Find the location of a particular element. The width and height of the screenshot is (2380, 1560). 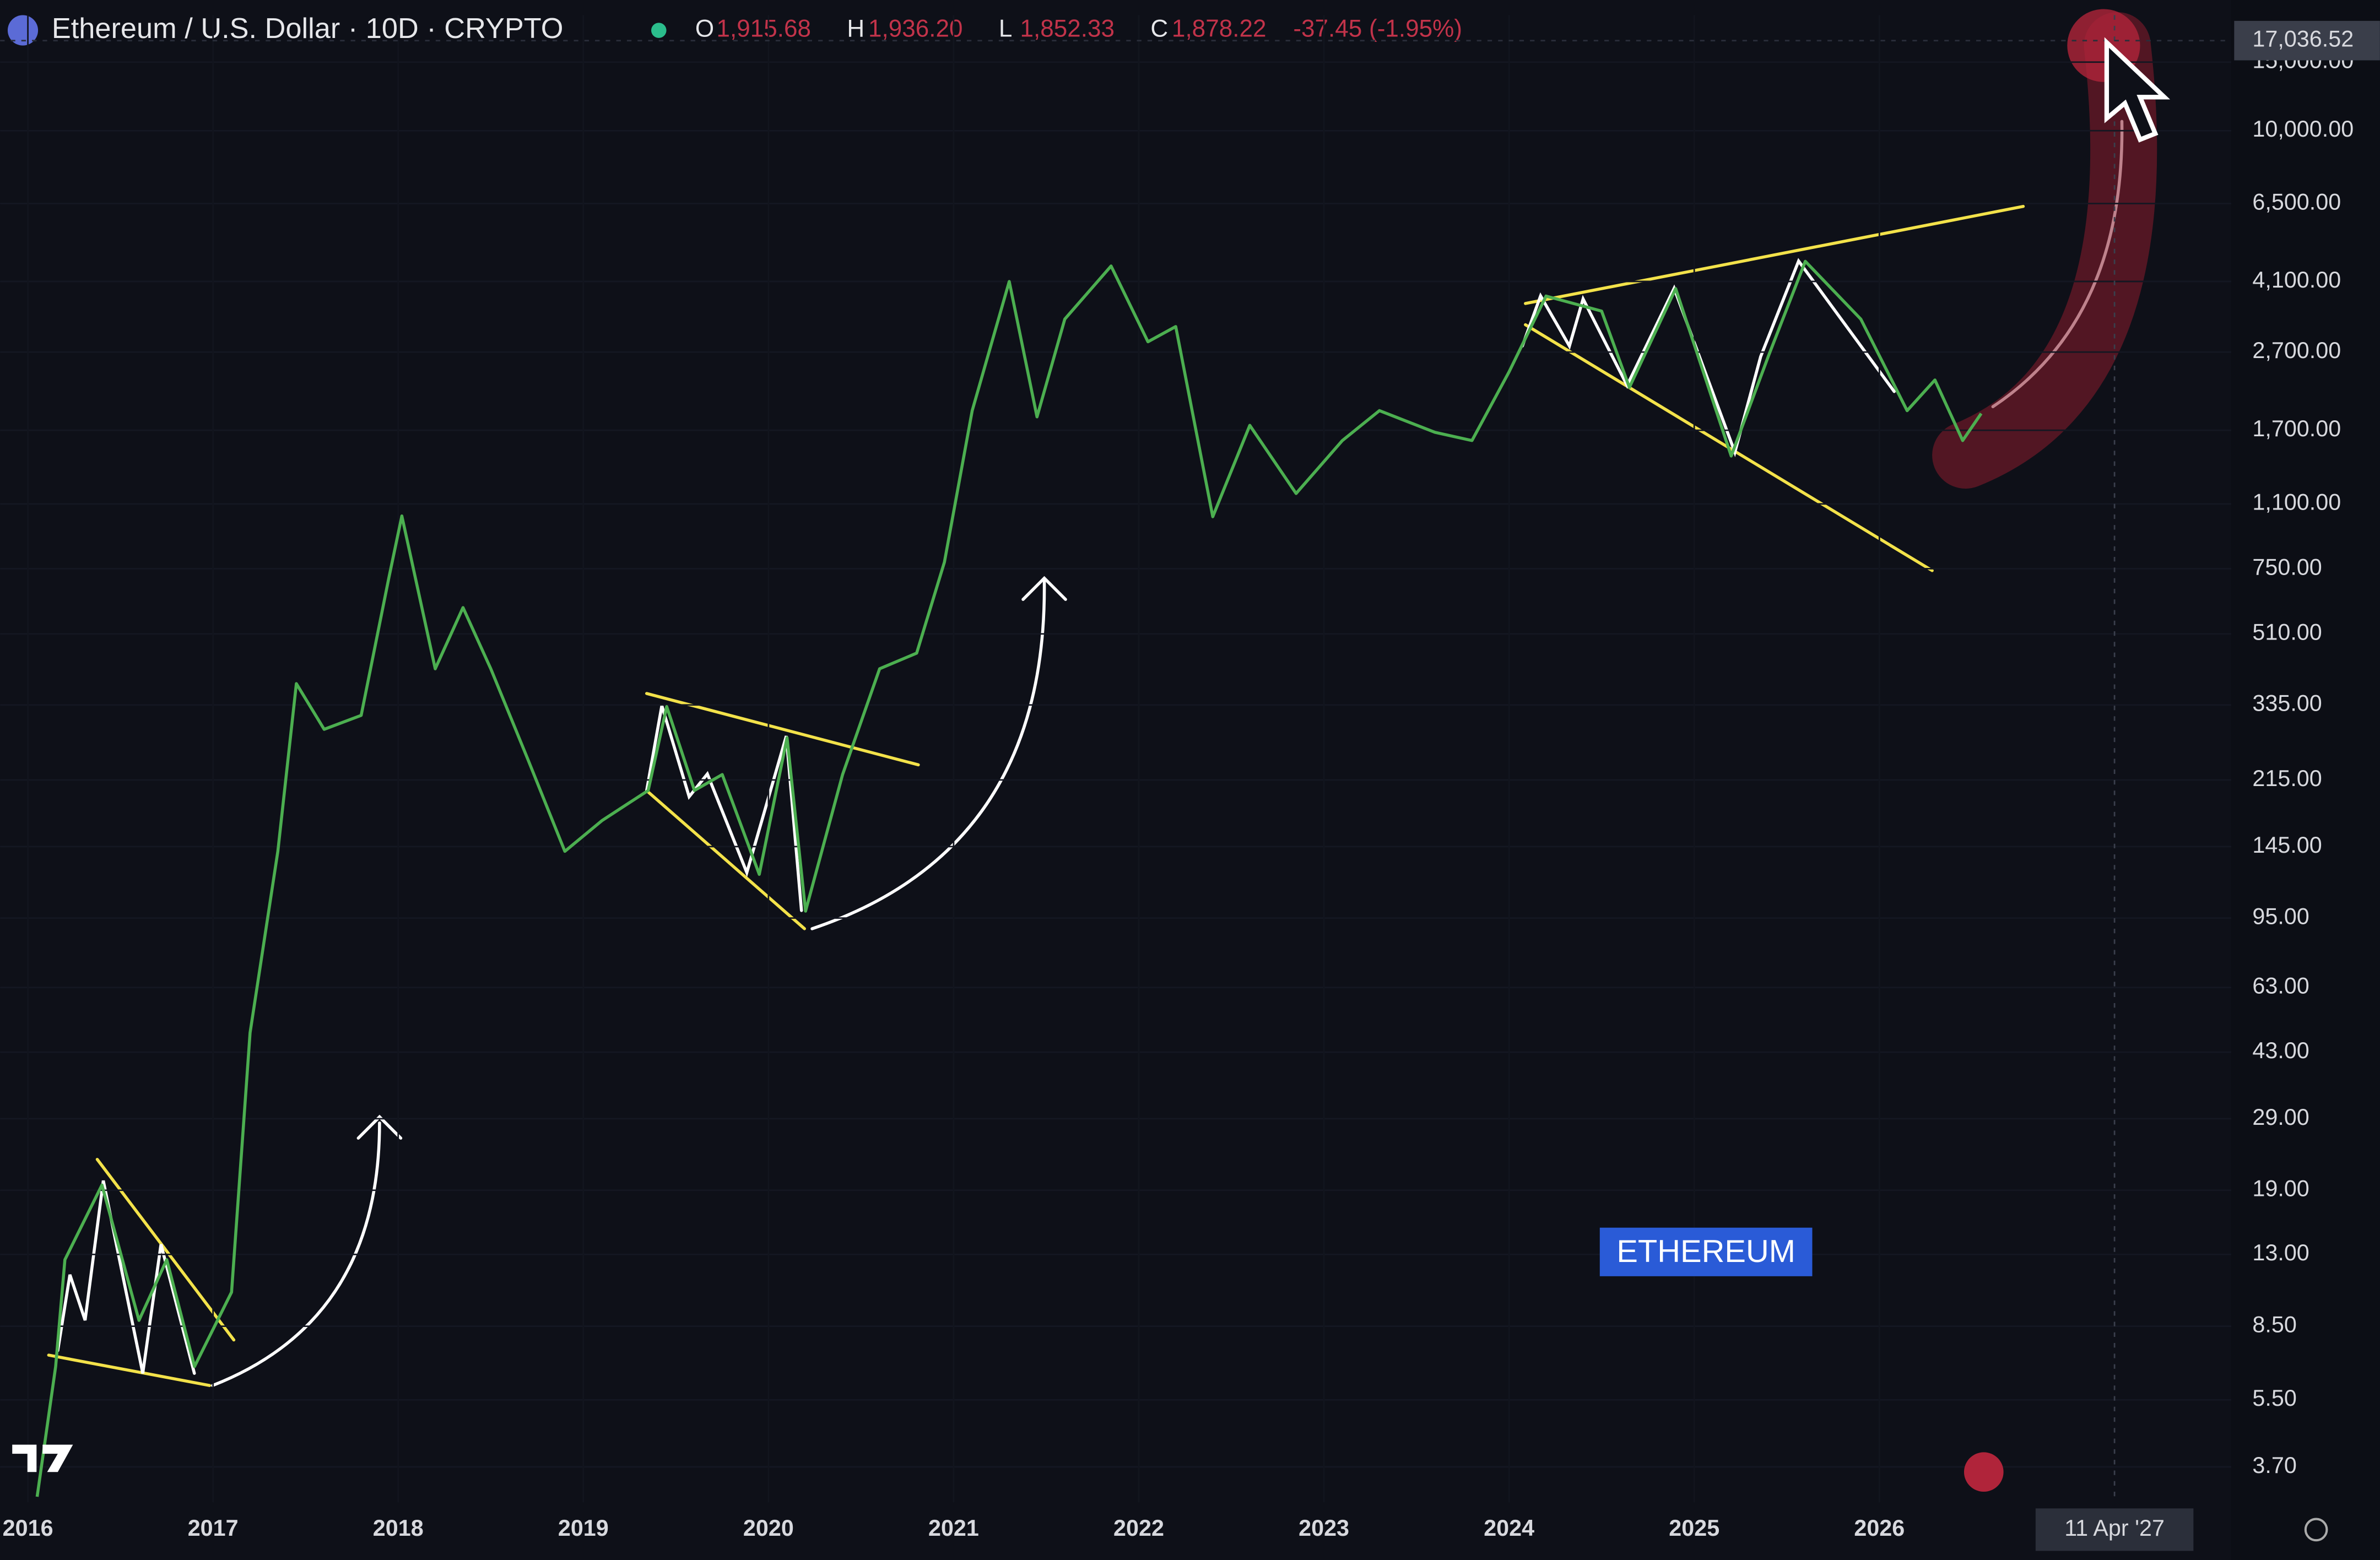

annotation-box is located at coordinates (1706, 1251).